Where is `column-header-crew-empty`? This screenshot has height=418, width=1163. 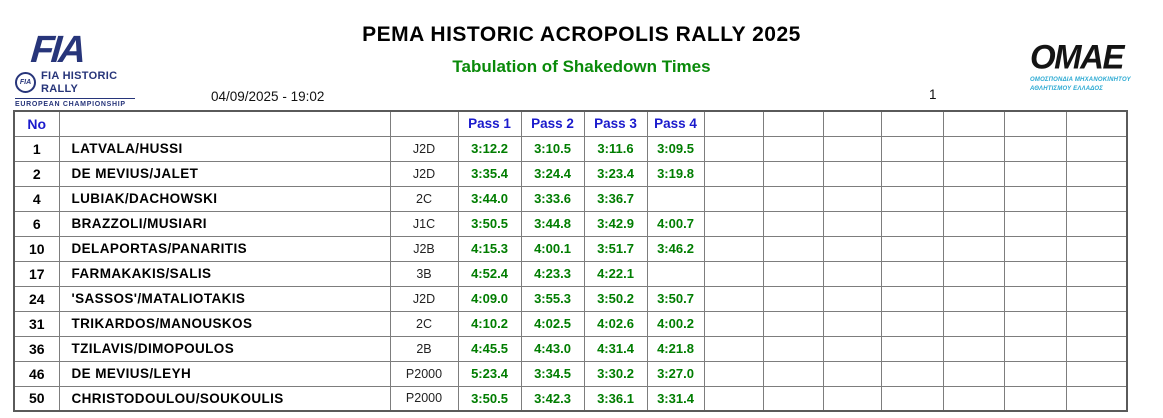 column-header-crew-empty is located at coordinates (224, 123).